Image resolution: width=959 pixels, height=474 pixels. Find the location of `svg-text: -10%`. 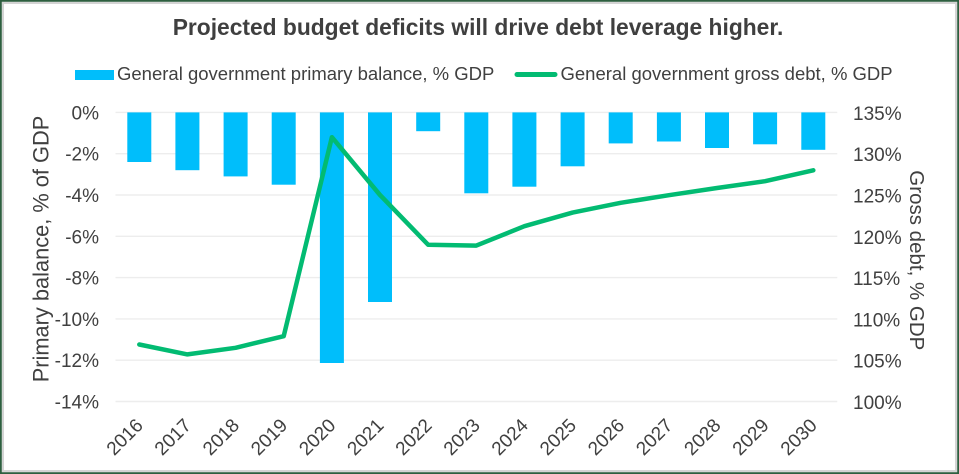

svg-text: -10% is located at coordinates (77, 320).